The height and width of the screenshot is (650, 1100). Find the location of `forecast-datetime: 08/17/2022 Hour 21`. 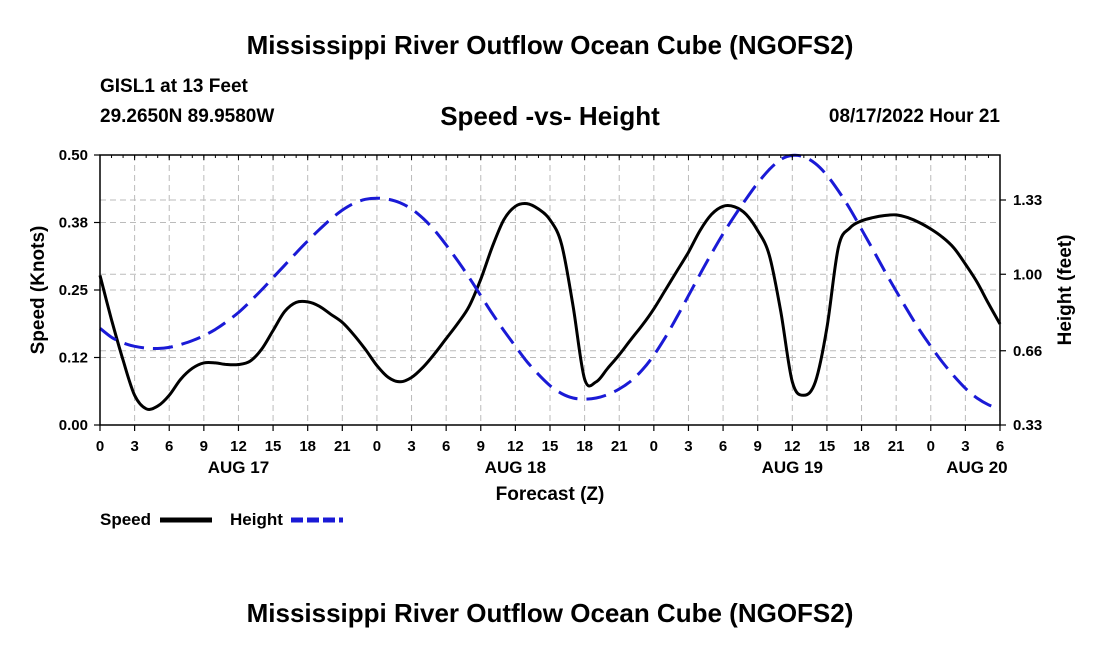

forecast-datetime: 08/17/2022 Hour 21 is located at coordinates (914, 116).